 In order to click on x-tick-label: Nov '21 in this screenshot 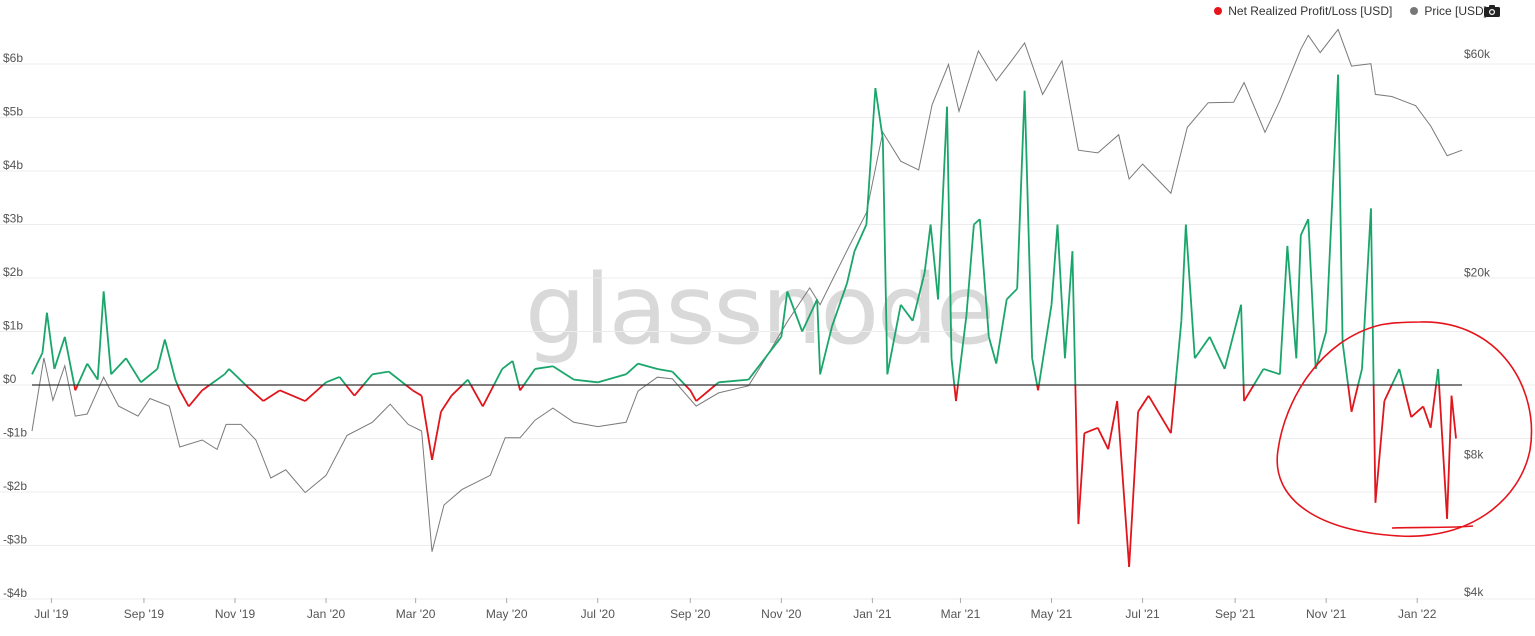, I will do `click(1326, 614)`.